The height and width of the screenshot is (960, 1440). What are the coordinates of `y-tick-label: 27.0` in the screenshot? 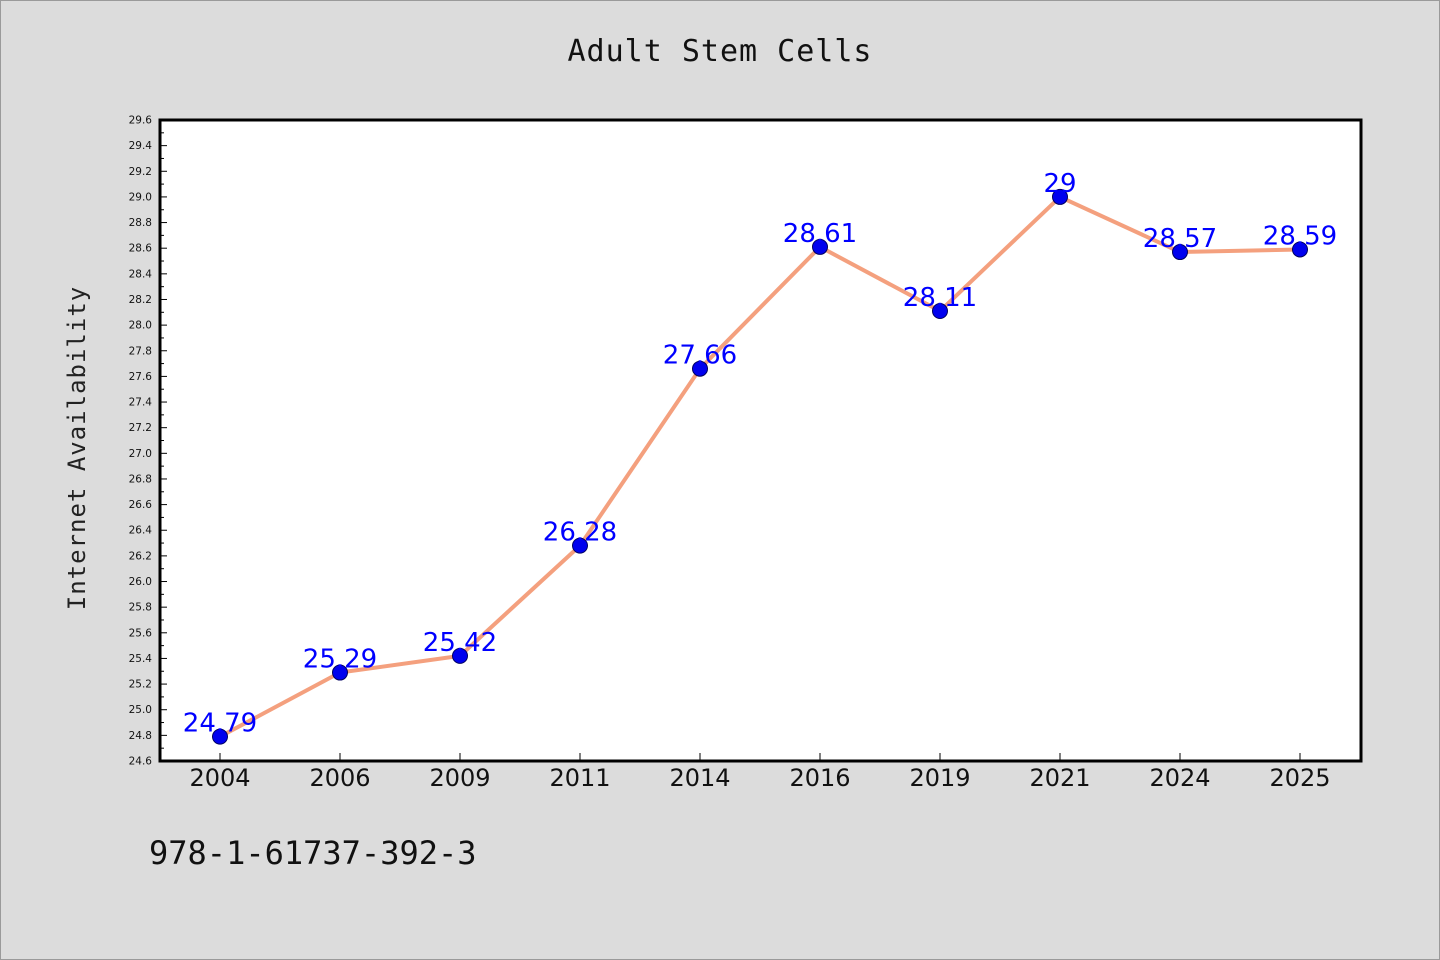 It's located at (140, 454).